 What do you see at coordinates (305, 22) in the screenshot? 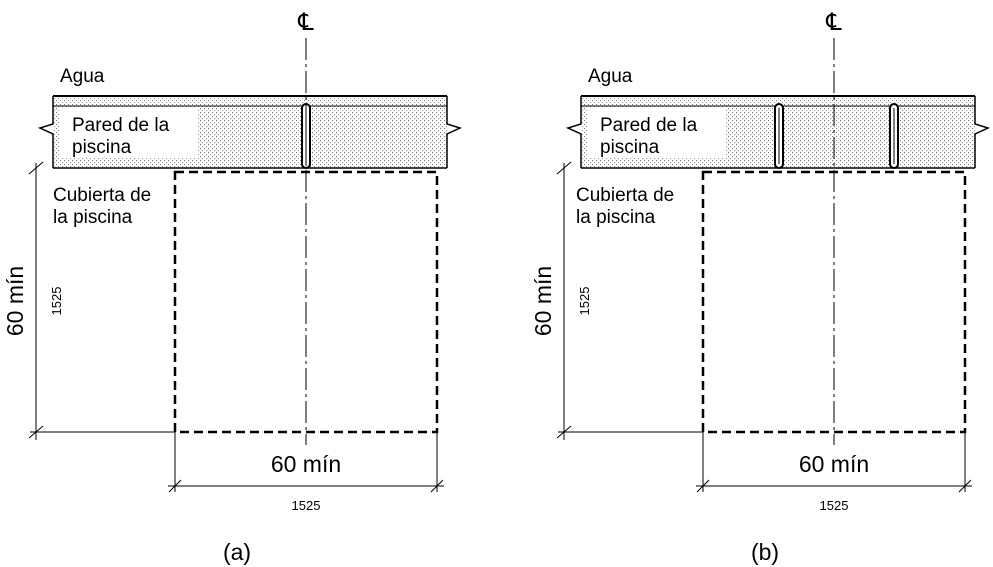
I see `centerline-symbol-a: ℄` at bounding box center [305, 22].